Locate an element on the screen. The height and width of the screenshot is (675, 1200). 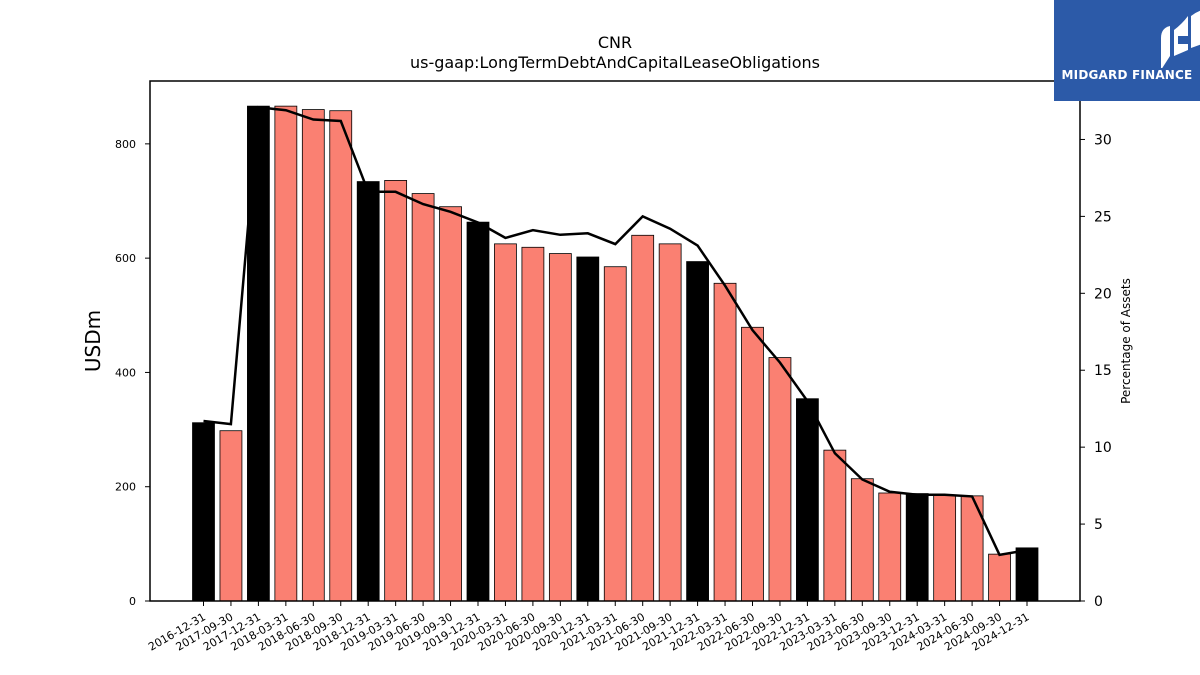
y-axis-left: 0 200 400 600 800 is located at coordinates (132, 373).